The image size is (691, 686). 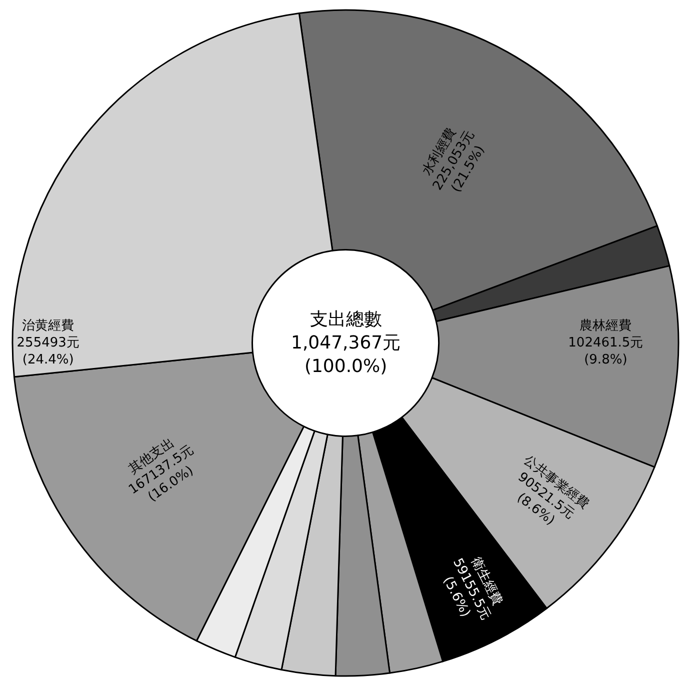 I want to click on slice-label: 農林經費, so click(x=606, y=326).